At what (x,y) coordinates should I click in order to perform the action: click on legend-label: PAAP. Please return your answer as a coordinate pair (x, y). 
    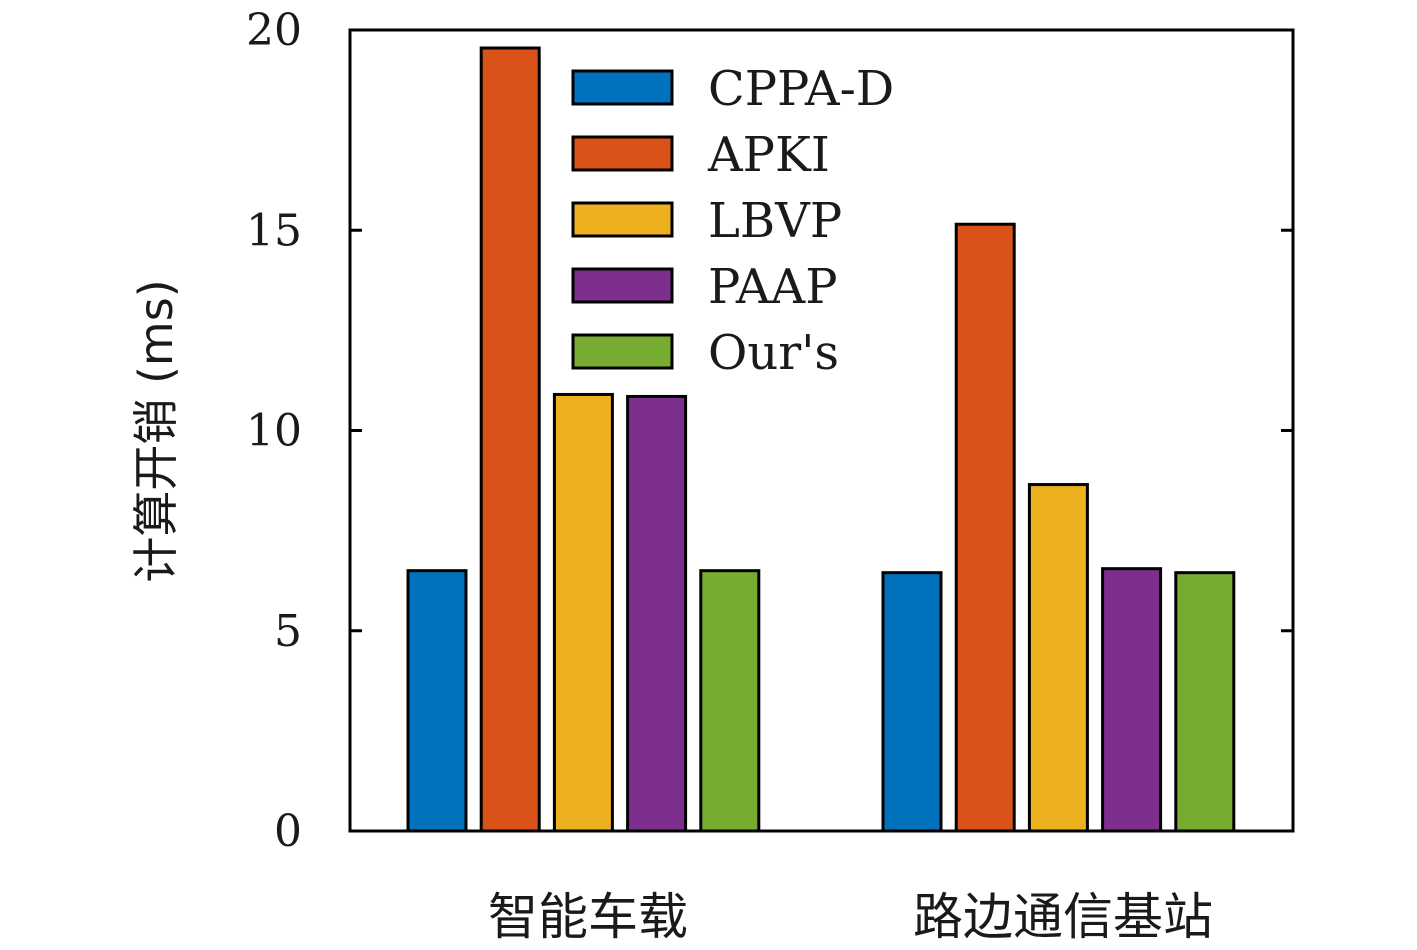
    Looking at the image, I should click on (773, 287).